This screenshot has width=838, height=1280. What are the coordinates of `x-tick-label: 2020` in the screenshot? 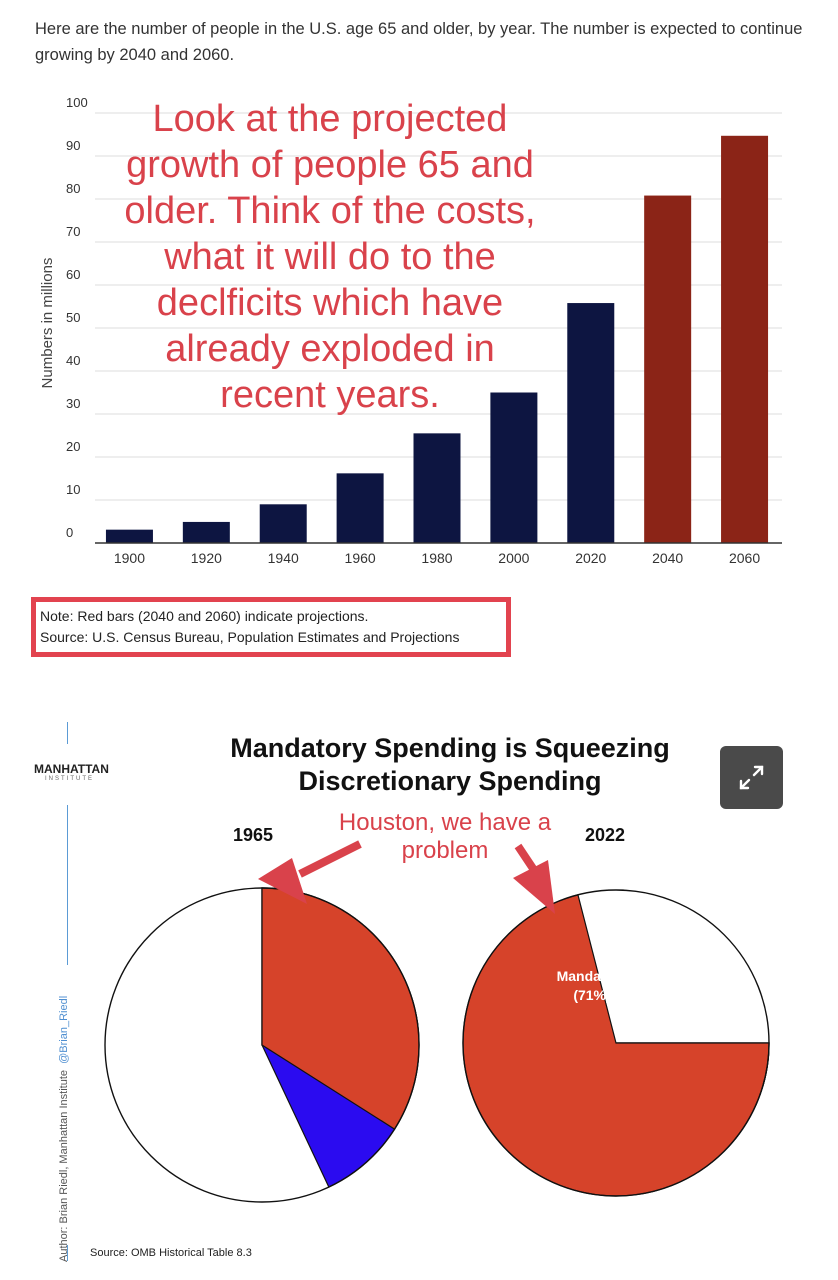 It's located at (590, 558).